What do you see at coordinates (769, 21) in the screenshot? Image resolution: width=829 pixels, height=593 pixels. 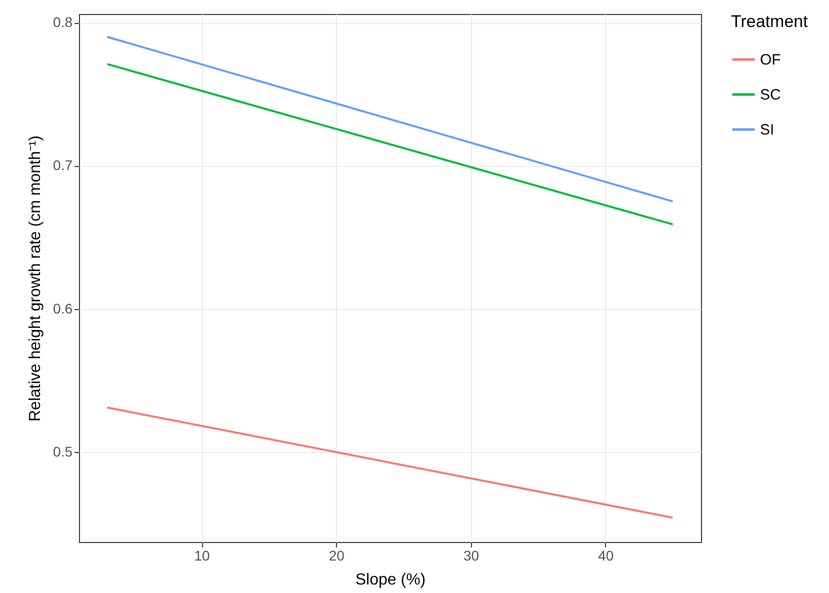 I see `legend-title: Treatment` at bounding box center [769, 21].